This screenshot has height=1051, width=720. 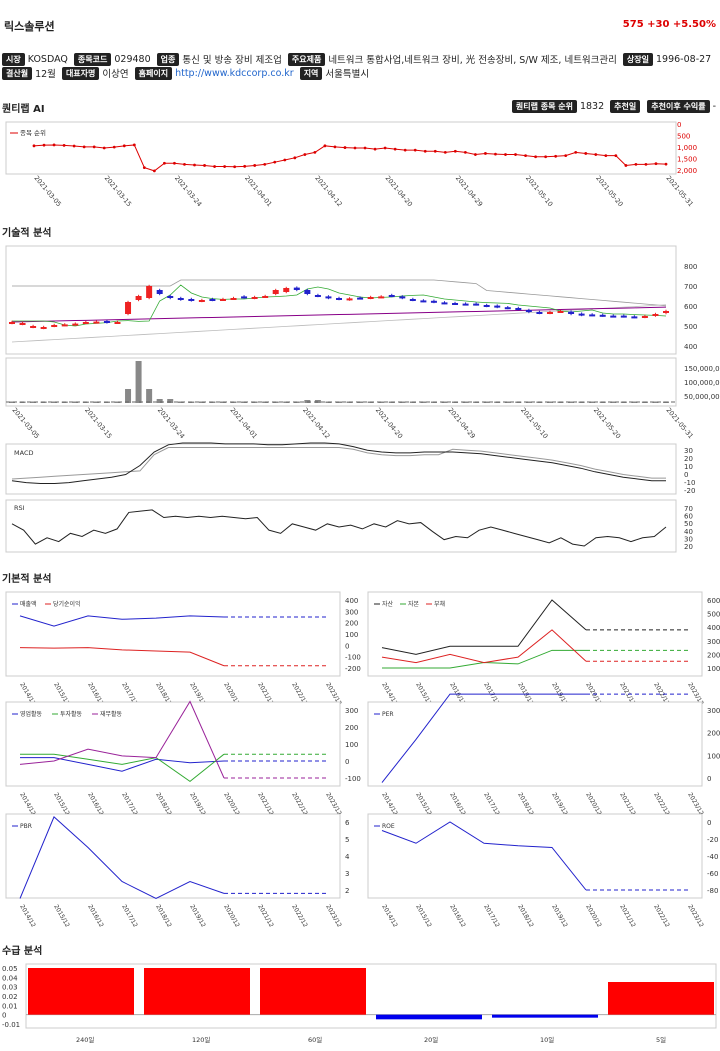 What do you see at coordinates (347, 874) in the screenshot?
I see `fund-4-y-tick-3: 3` at bounding box center [347, 874].